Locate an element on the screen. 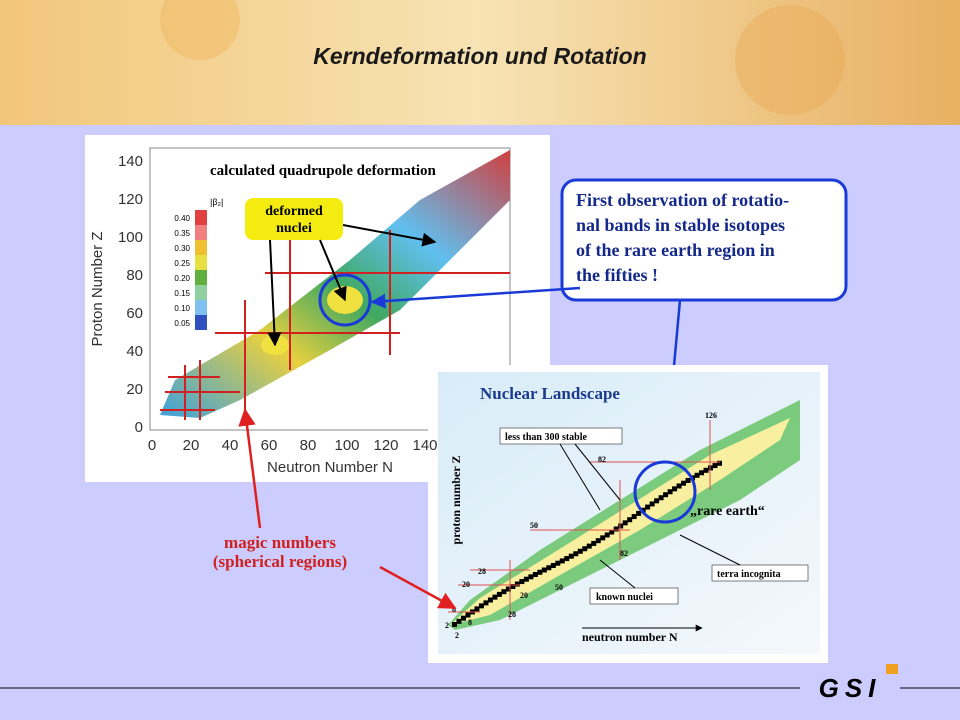 This screenshot has height=720, width=960. stable-label: less than 300 stable is located at coordinates (546, 437).